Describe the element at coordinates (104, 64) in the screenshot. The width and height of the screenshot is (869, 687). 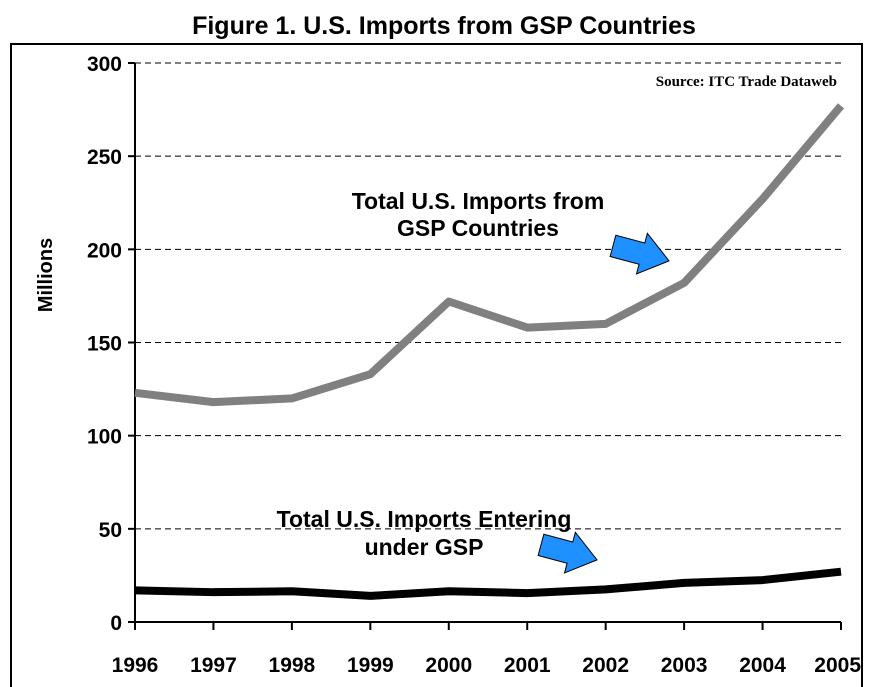
I see `y-tick-label: 300` at that location.